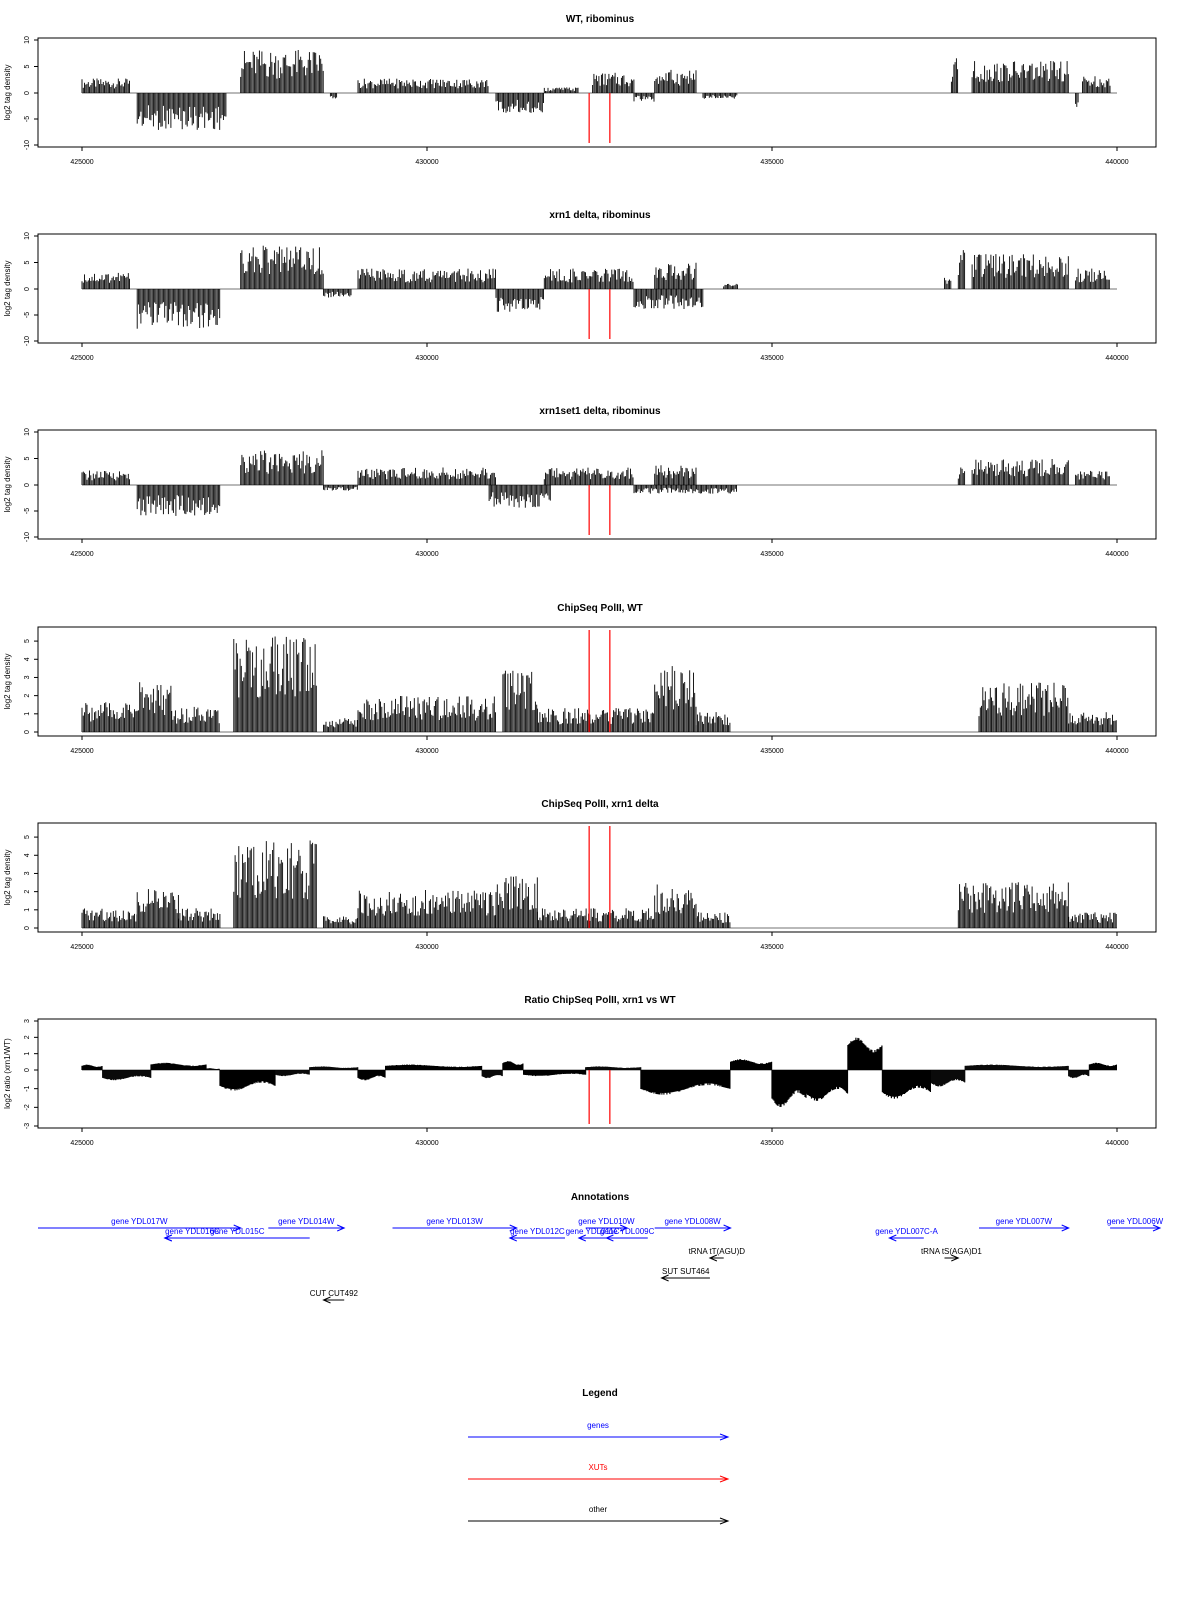  Describe the element at coordinates (906, 1234) in the screenshot. I see `annotation-item: gene YDL007C-A` at that location.